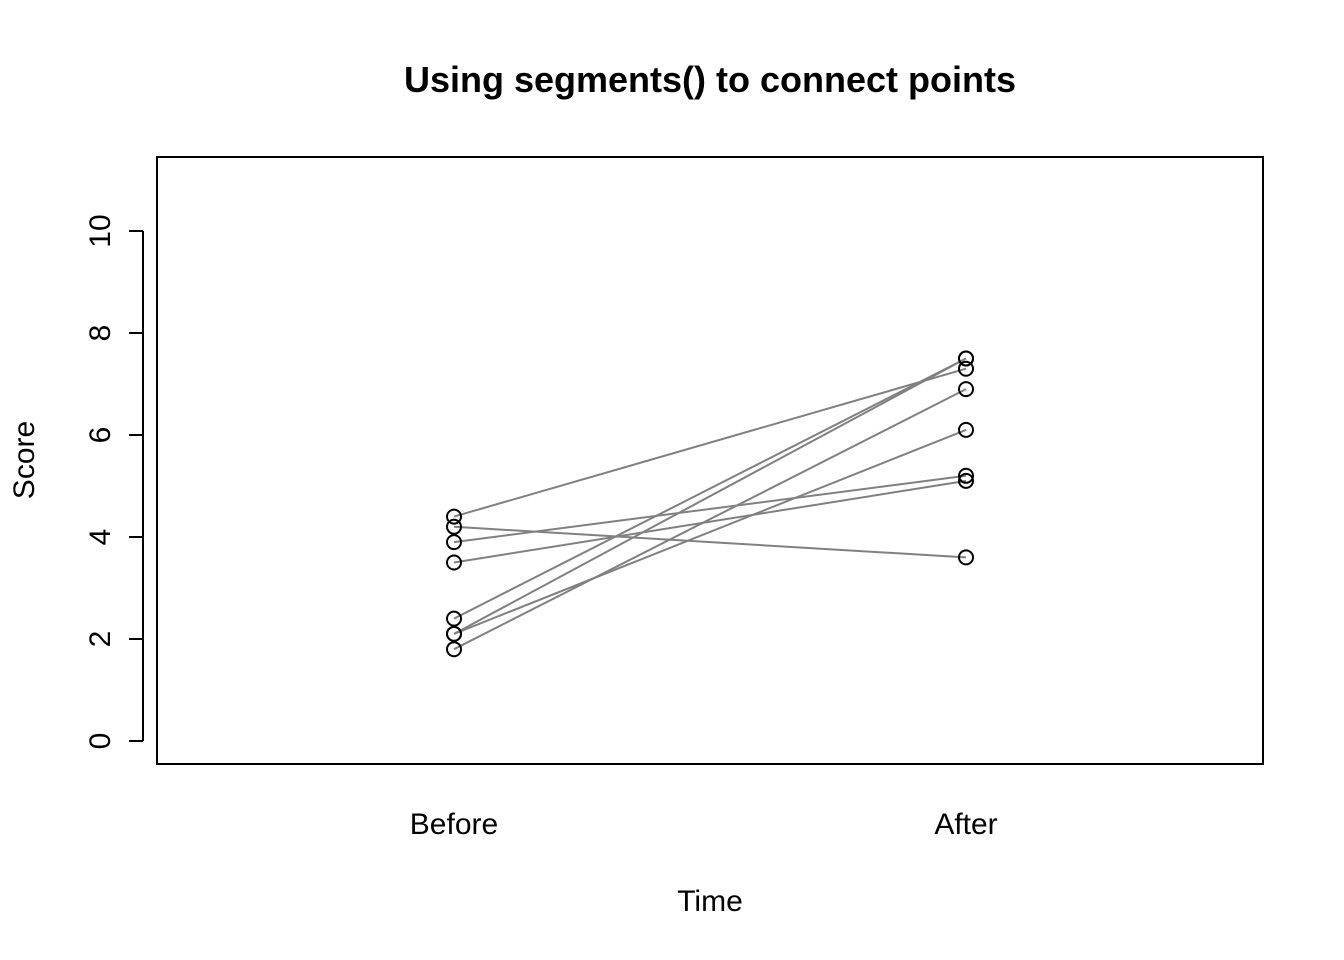 This screenshot has width=1344, height=960. I want to click on y-tick-label: 0, so click(100, 741).